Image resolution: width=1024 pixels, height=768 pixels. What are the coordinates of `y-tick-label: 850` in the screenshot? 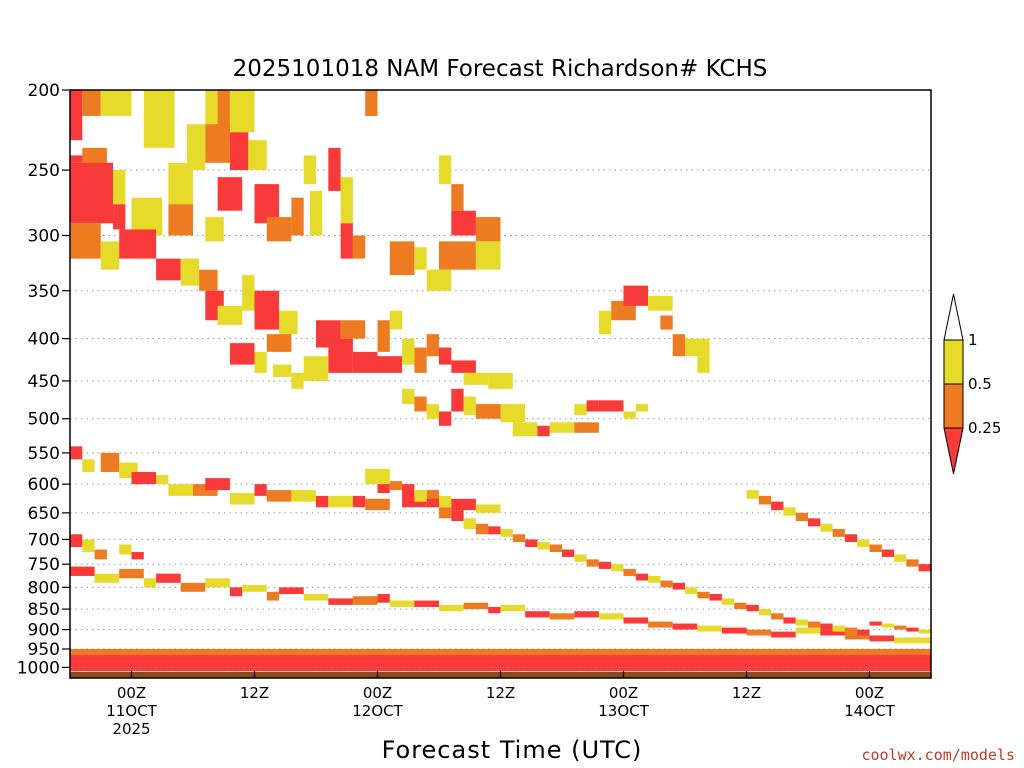 It's located at (44, 610).